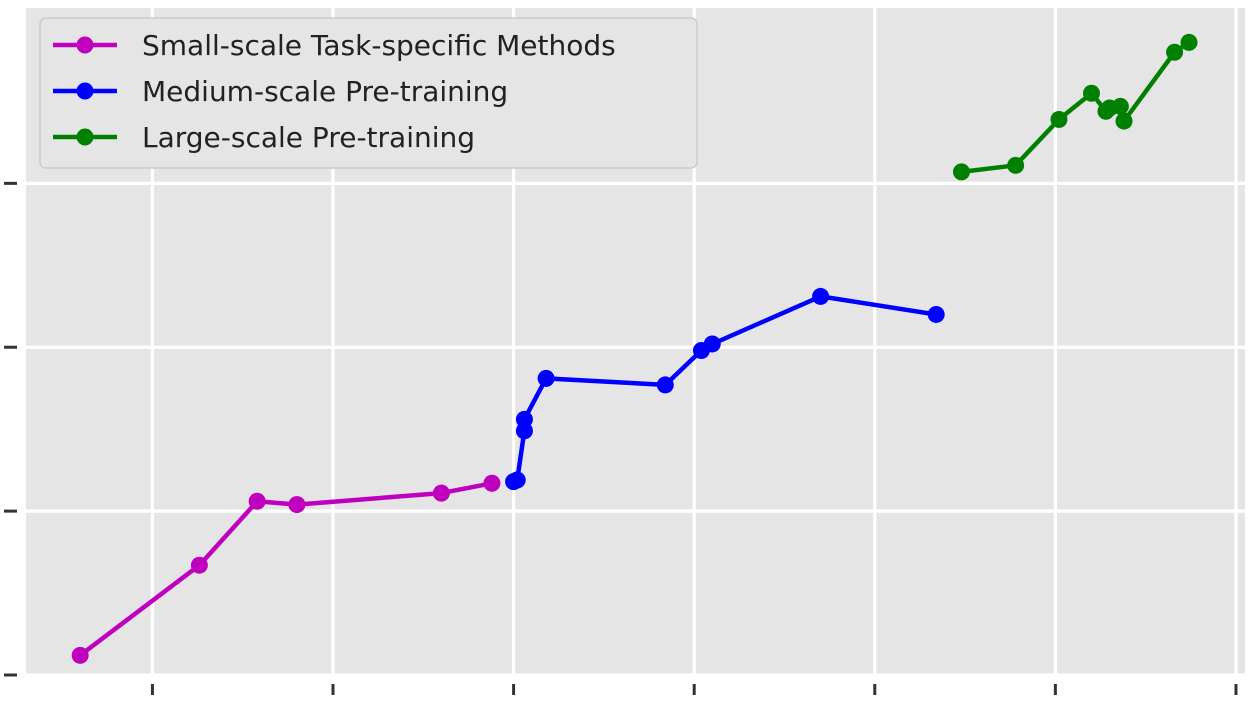 The height and width of the screenshot is (705, 1253). Describe the element at coordinates (85, 137) in the screenshot. I see `legend-marker-large-scale` at that location.